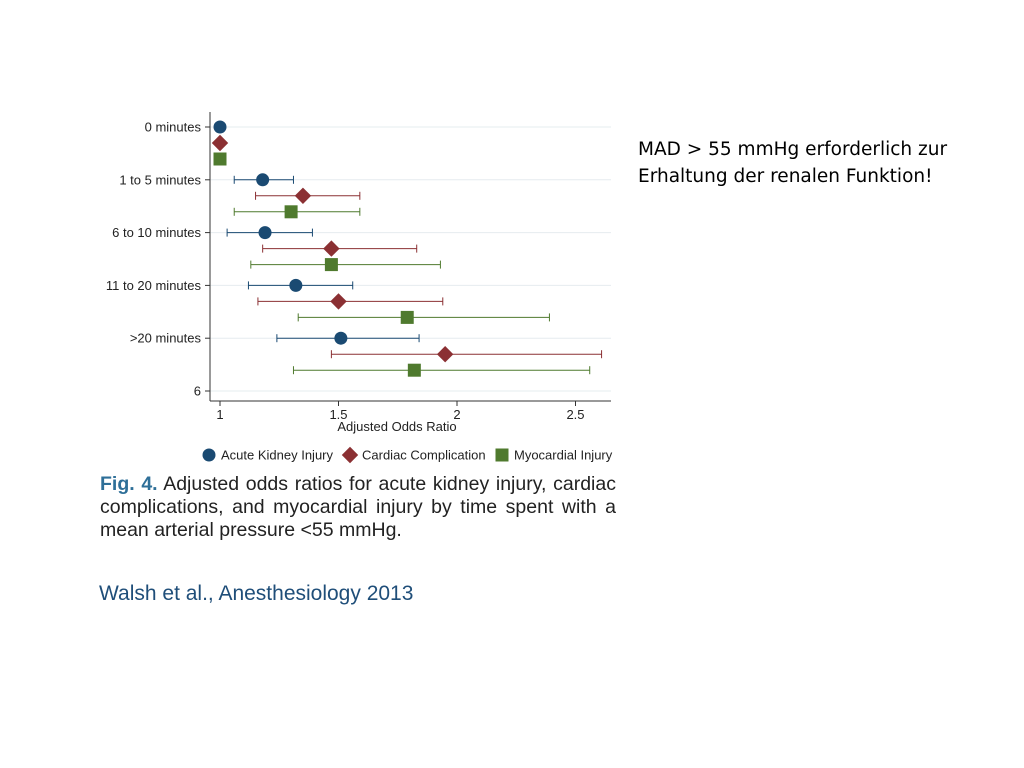 This screenshot has width=1024, height=768. What do you see at coordinates (173, 127) in the screenshot?
I see `y-tick-label: 0 minutes` at bounding box center [173, 127].